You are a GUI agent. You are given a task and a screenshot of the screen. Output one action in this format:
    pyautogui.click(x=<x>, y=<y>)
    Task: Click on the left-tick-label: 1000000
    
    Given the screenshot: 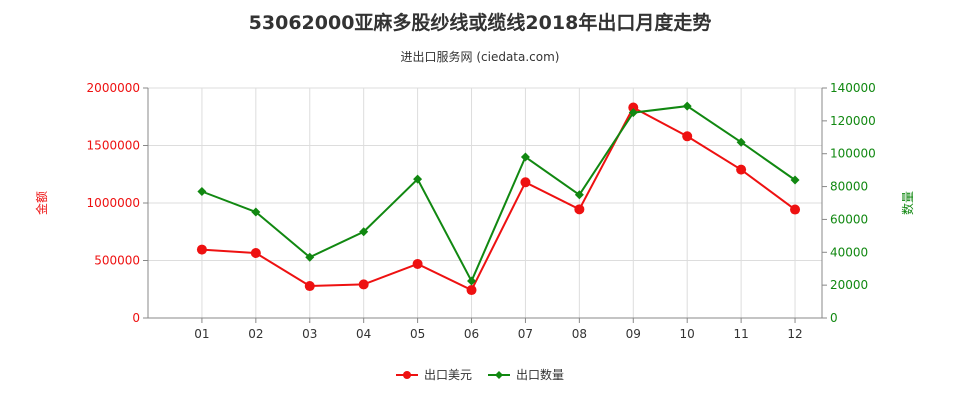 What is the action you would take?
    pyautogui.click(x=113, y=203)
    